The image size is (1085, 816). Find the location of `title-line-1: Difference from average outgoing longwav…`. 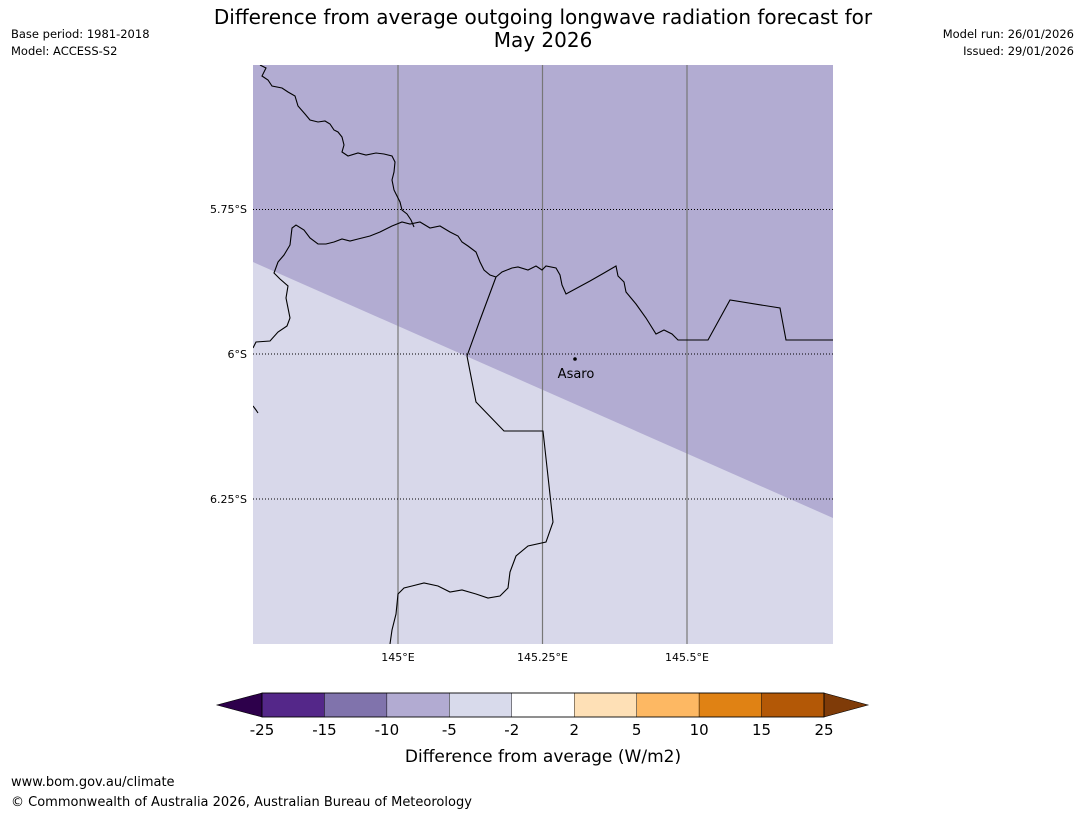

title-line-1: Difference from average outgoing longwav… is located at coordinates (543, 17).